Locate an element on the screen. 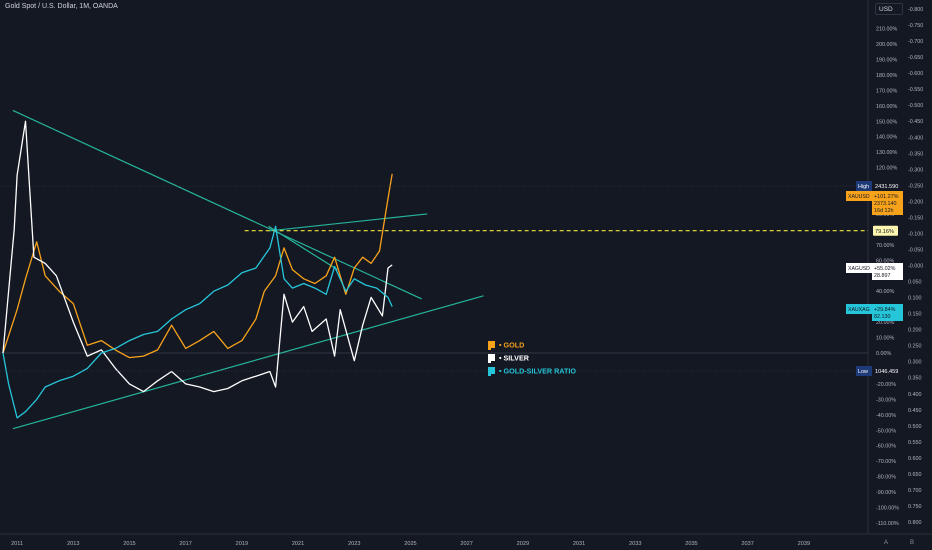 The width and height of the screenshot is (932, 550). price-tag-line: +29.84% is located at coordinates (885, 310).